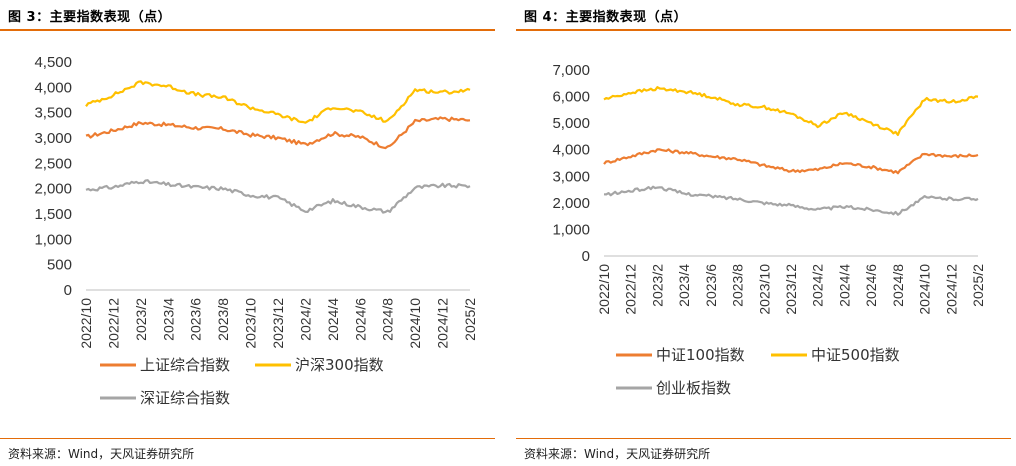 The image size is (1016, 466). What do you see at coordinates (53, 62) in the screenshot?
I see `y-tick-label: 4,500` at bounding box center [53, 62].